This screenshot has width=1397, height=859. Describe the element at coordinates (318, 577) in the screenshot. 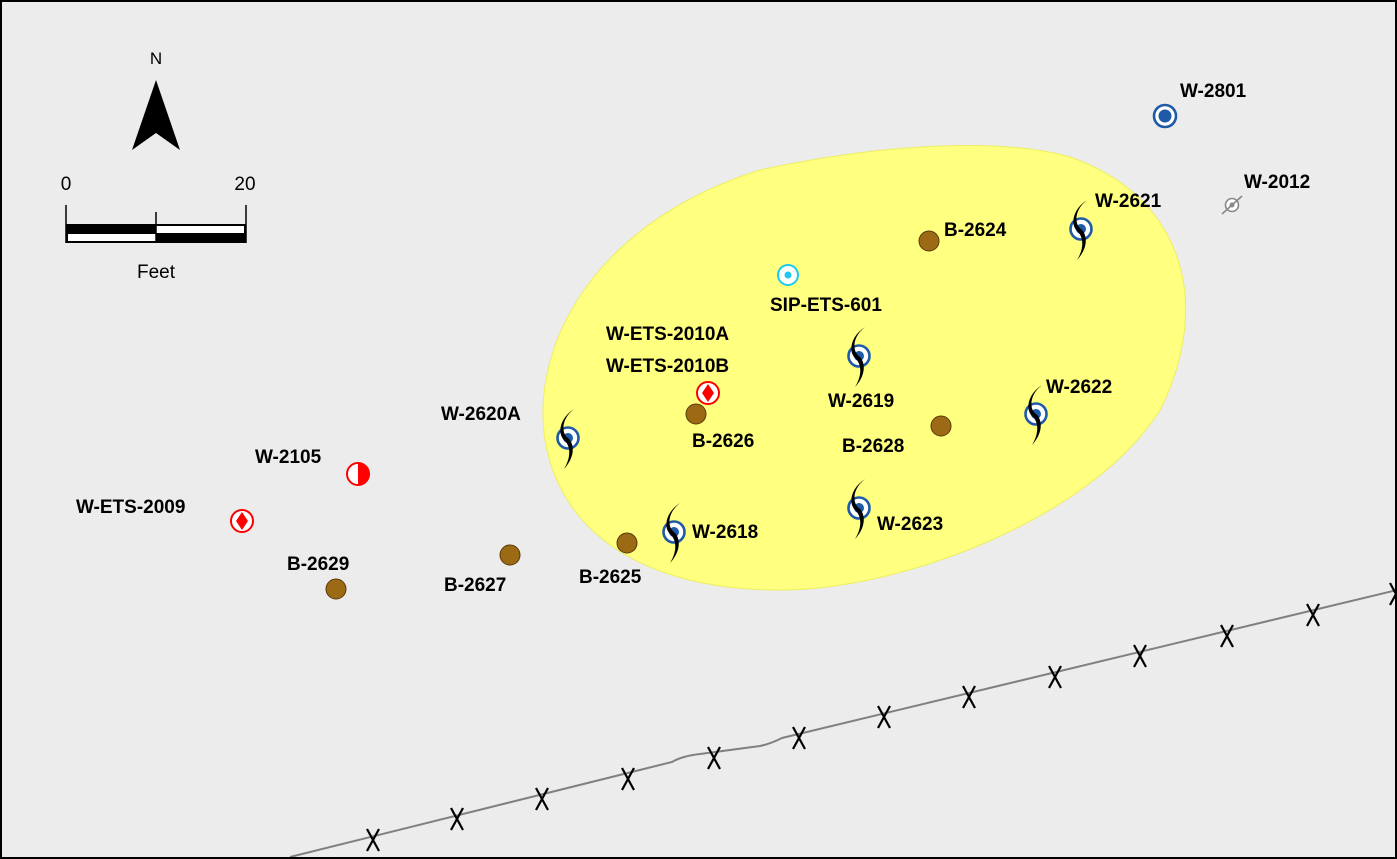

I see `boring-b-2629: B-2629` at that location.